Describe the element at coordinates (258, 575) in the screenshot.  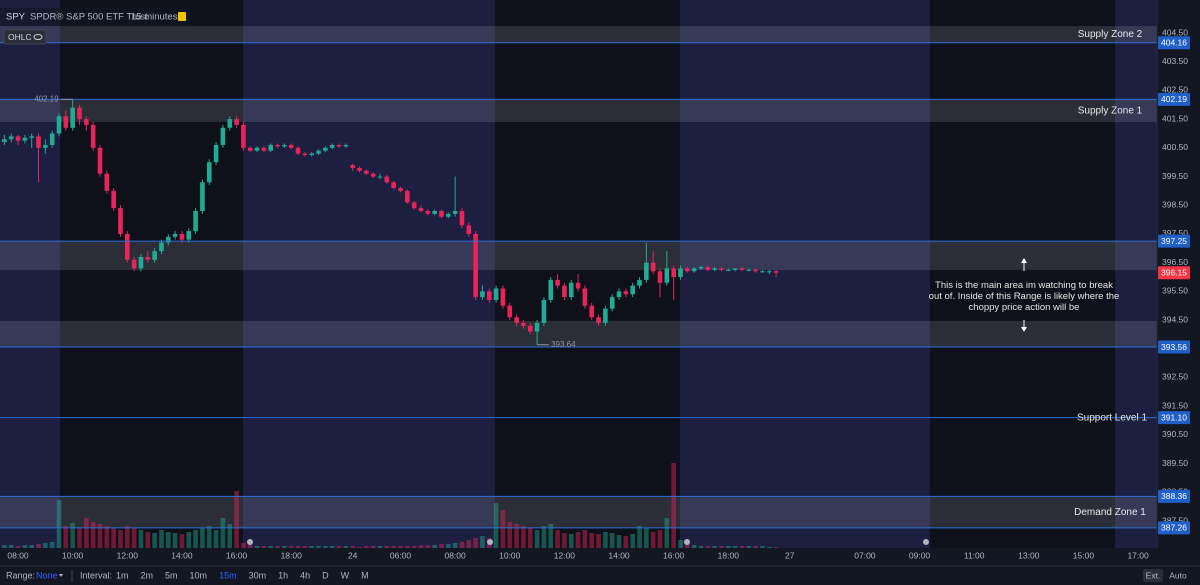
I see `interval-button: 30m` at that location.